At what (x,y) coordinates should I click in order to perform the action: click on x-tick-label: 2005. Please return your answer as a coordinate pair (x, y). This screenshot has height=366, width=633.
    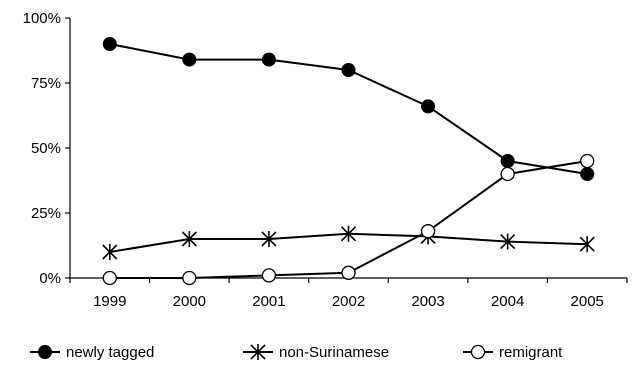
    Looking at the image, I should click on (587, 301).